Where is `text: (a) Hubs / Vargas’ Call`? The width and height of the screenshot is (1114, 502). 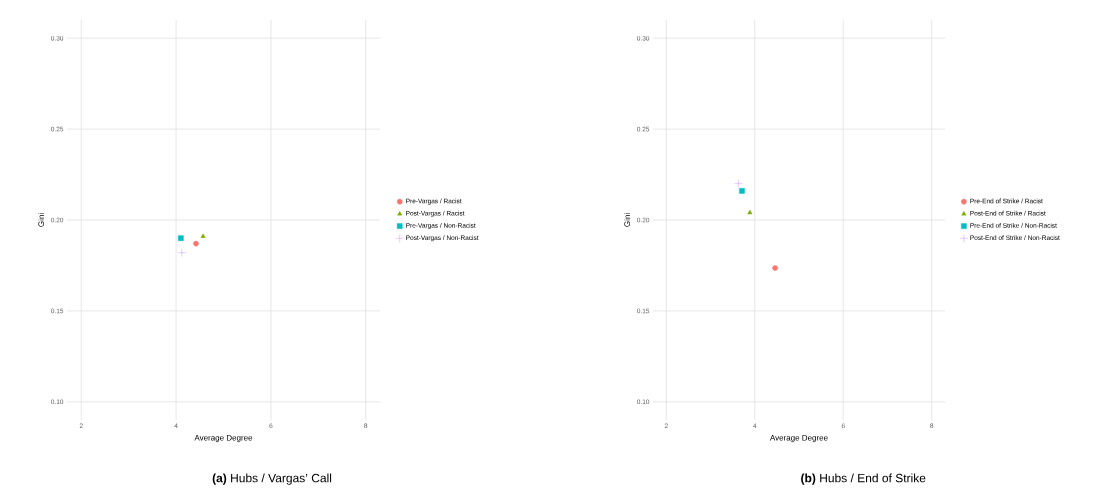 text: (a) Hubs / Vargas’ Call is located at coordinates (272, 479).